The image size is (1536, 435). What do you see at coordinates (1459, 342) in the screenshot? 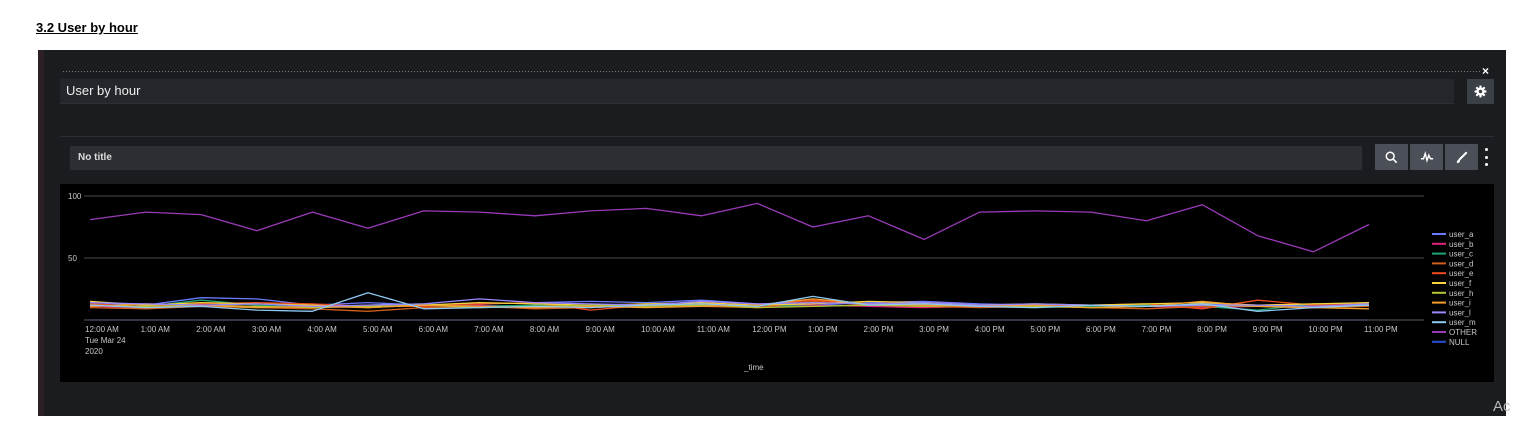
I see `legend-label: NULL` at bounding box center [1459, 342].